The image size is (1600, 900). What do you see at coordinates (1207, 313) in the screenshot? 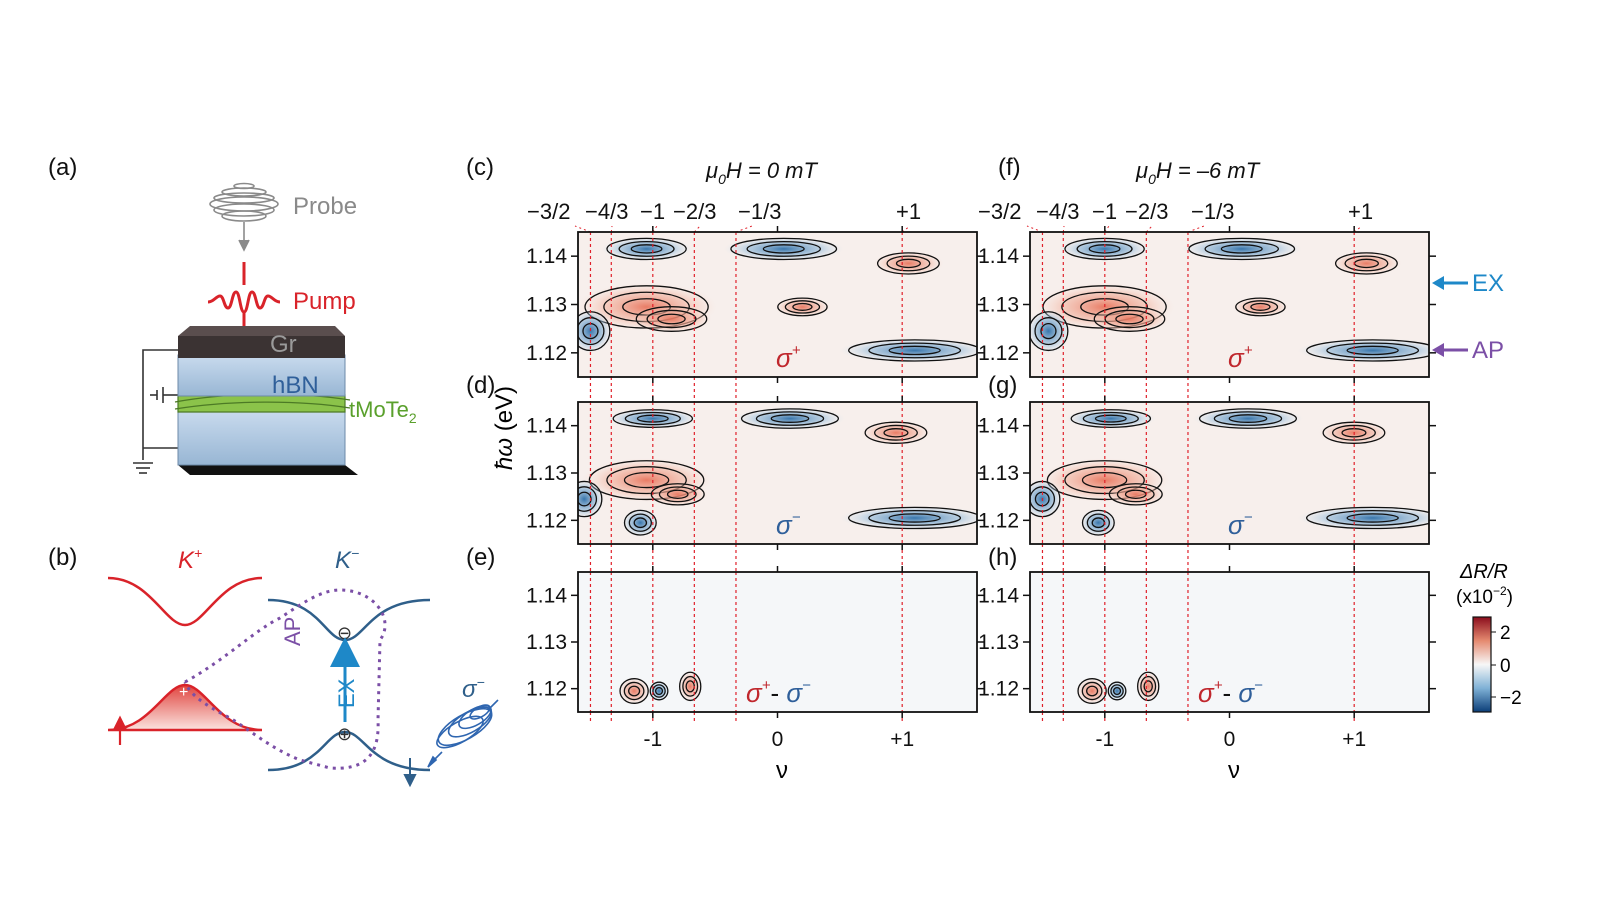
I see `heatmap-panel-f: 1.14 1.13 1.12 σ+` at bounding box center [1207, 313].